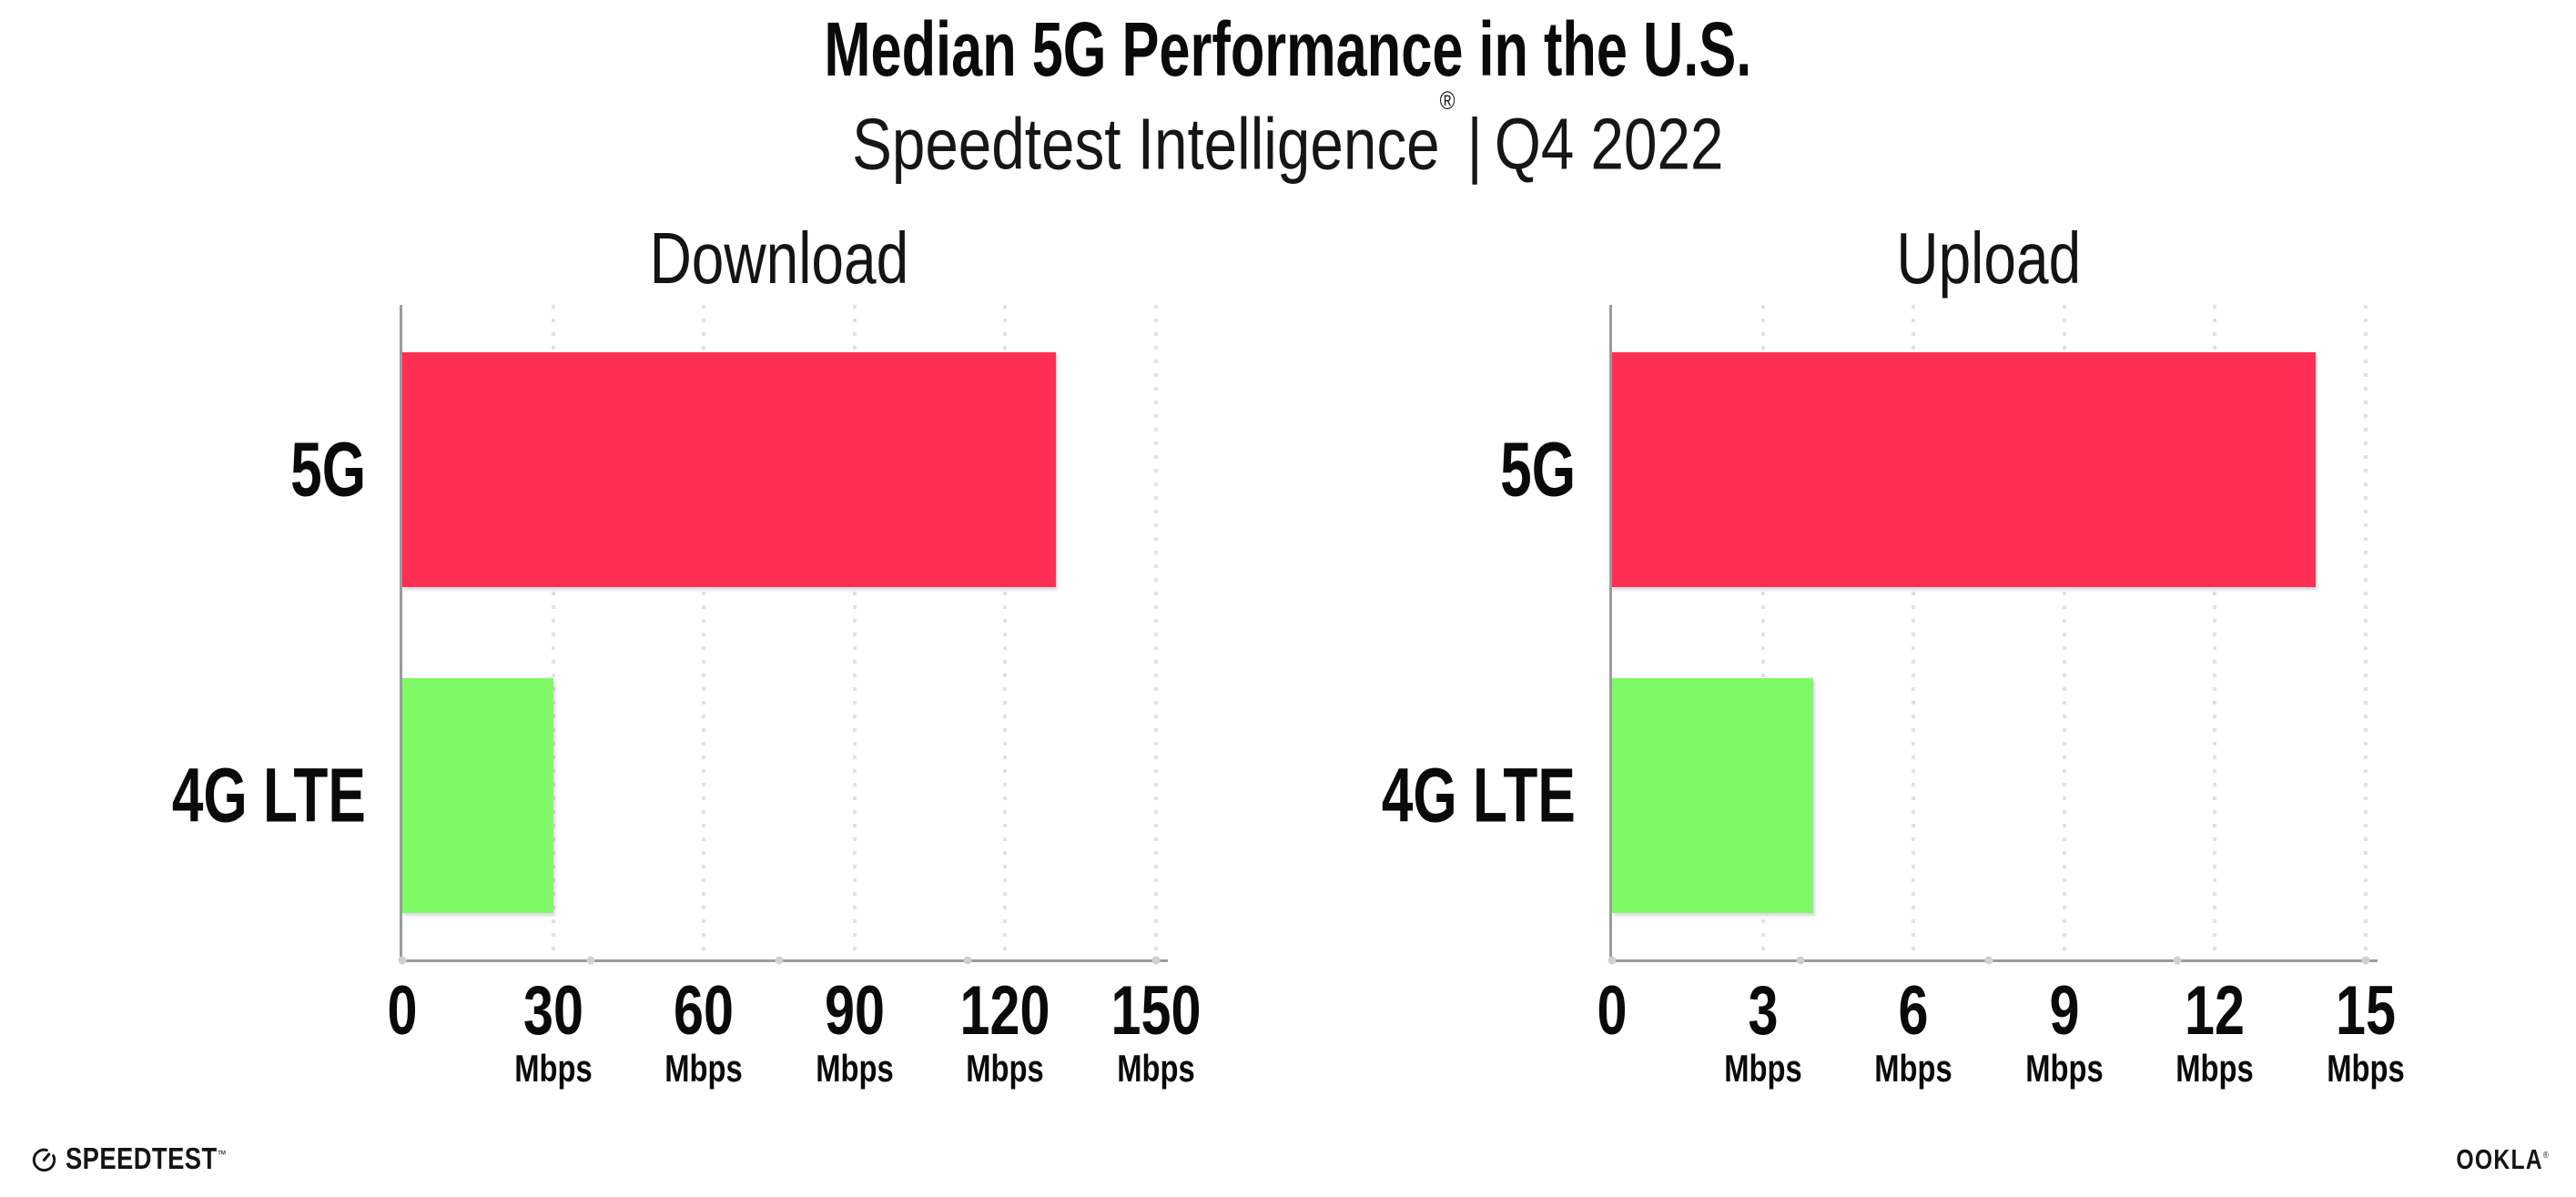 The width and height of the screenshot is (2576, 1197). I want to click on upload-x-tick-label-12: 12 Mbps, so click(2215, 1033).